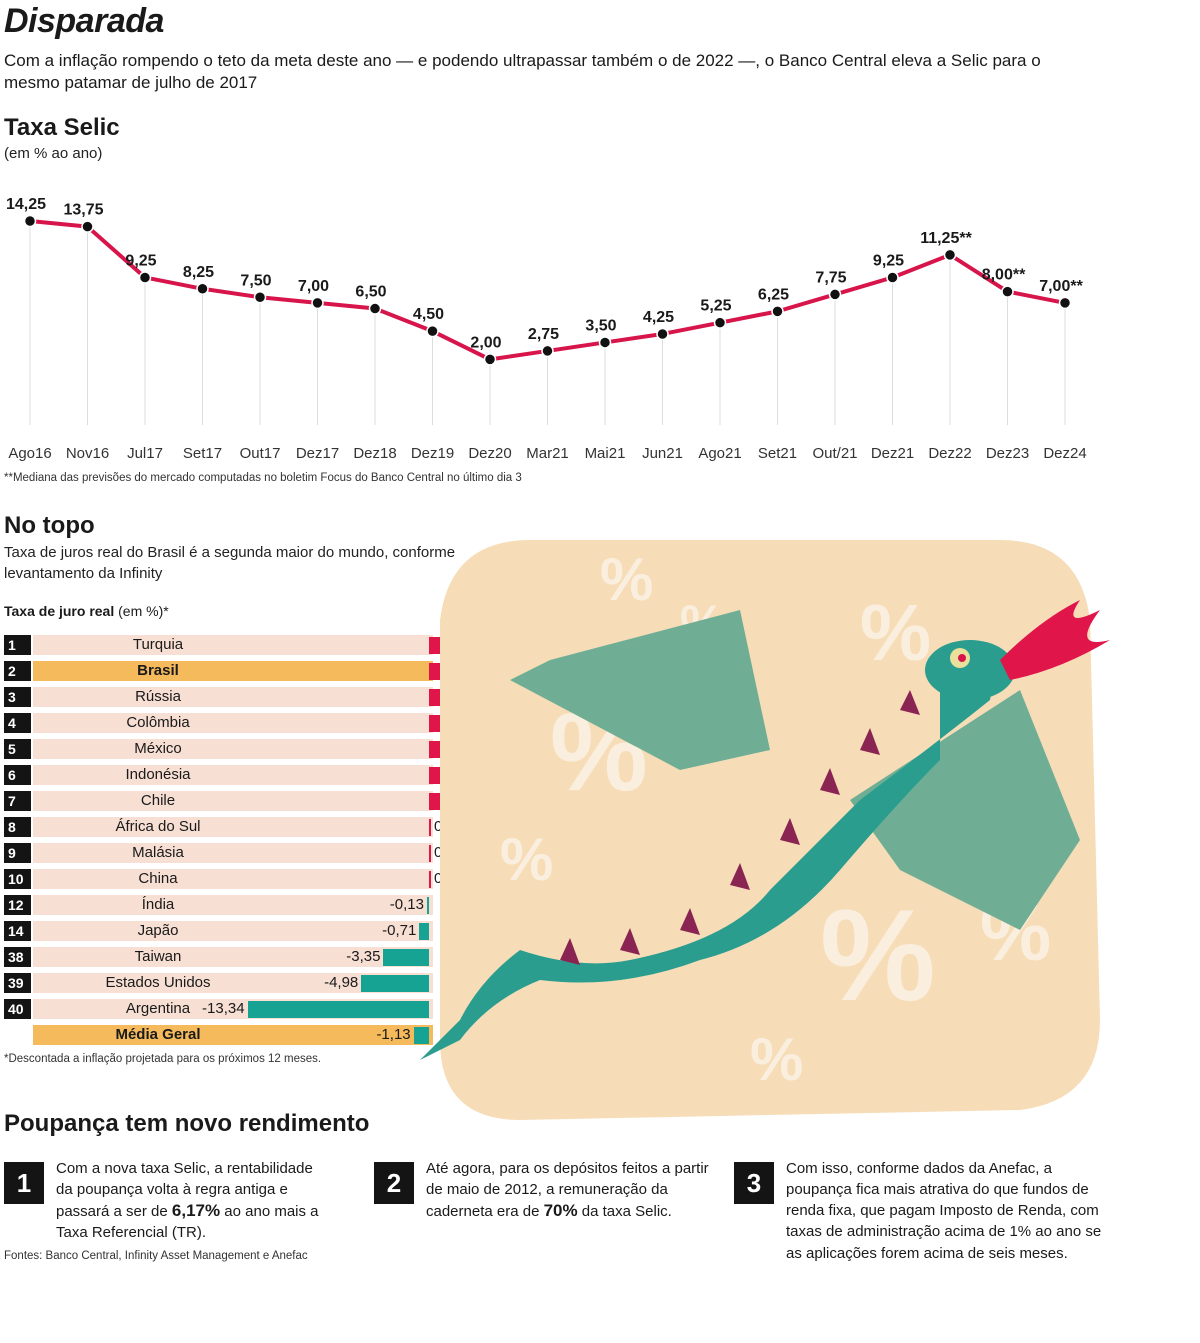 This screenshot has height=1343, width=1200. I want to click on country-label: Média Geral, so click(158, 1034).